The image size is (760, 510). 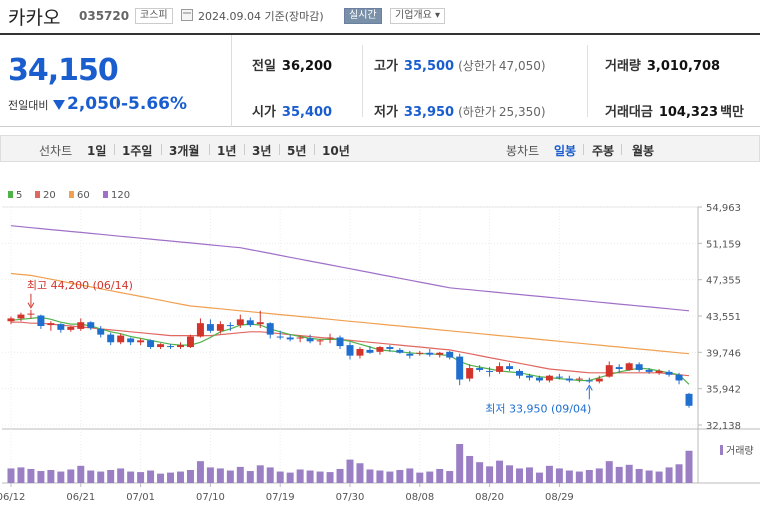 I want to click on x-tick-label: 07/30, so click(x=350, y=497).